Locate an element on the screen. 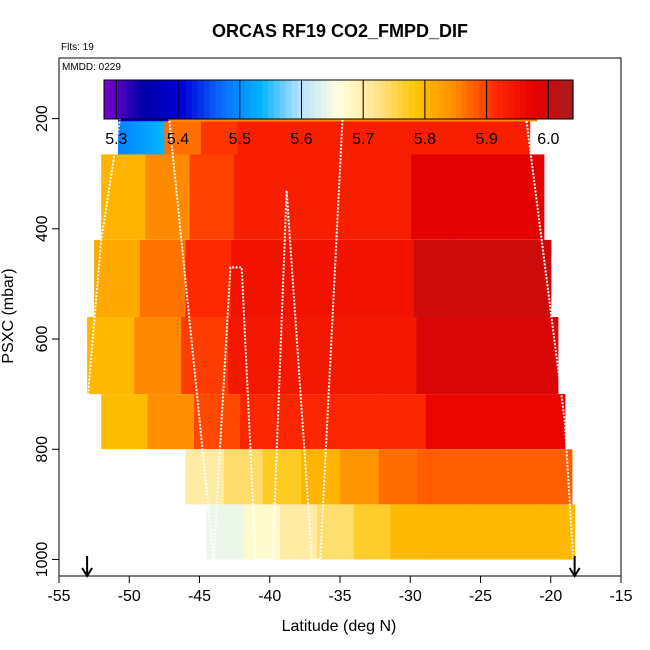 This screenshot has height=650, width=650. track-markers is located at coordinates (331, 567).